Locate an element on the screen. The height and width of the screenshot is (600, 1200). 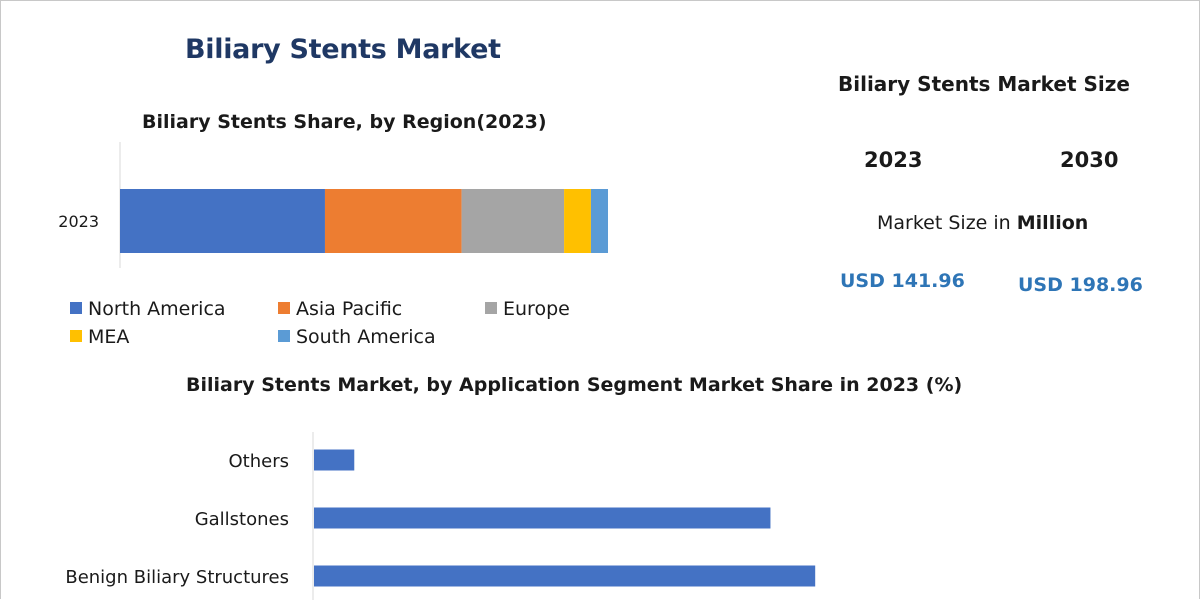
market-size-unit-prefix: Market Size in is located at coordinates (947, 223).